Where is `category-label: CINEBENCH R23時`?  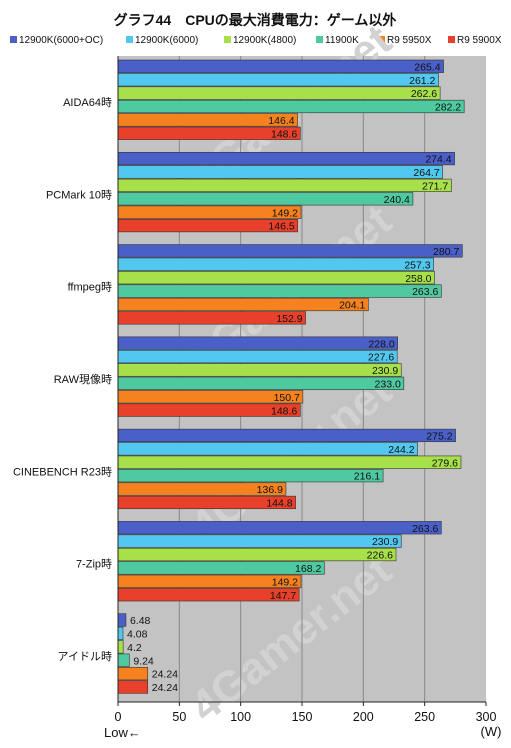 category-label: CINEBENCH R23時 is located at coordinates (62, 471).